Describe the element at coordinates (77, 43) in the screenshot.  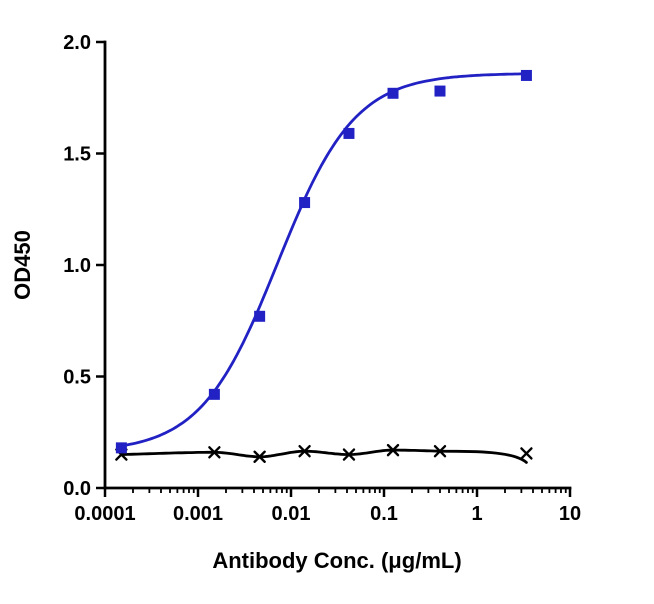
I see `y-tick-label: 2.0` at that location.